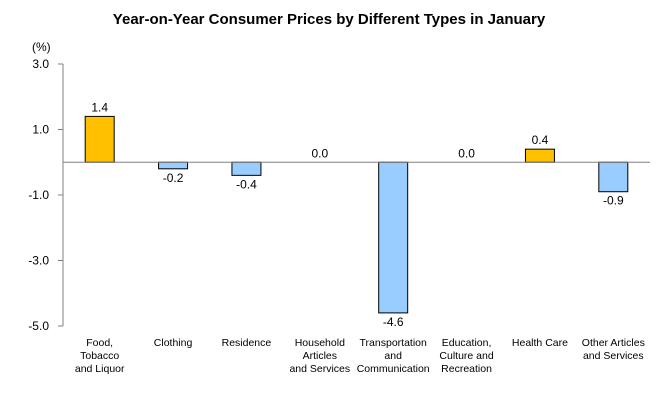  Describe the element at coordinates (173, 178) in the screenshot. I see `bar-value-label: -0.2` at that location.